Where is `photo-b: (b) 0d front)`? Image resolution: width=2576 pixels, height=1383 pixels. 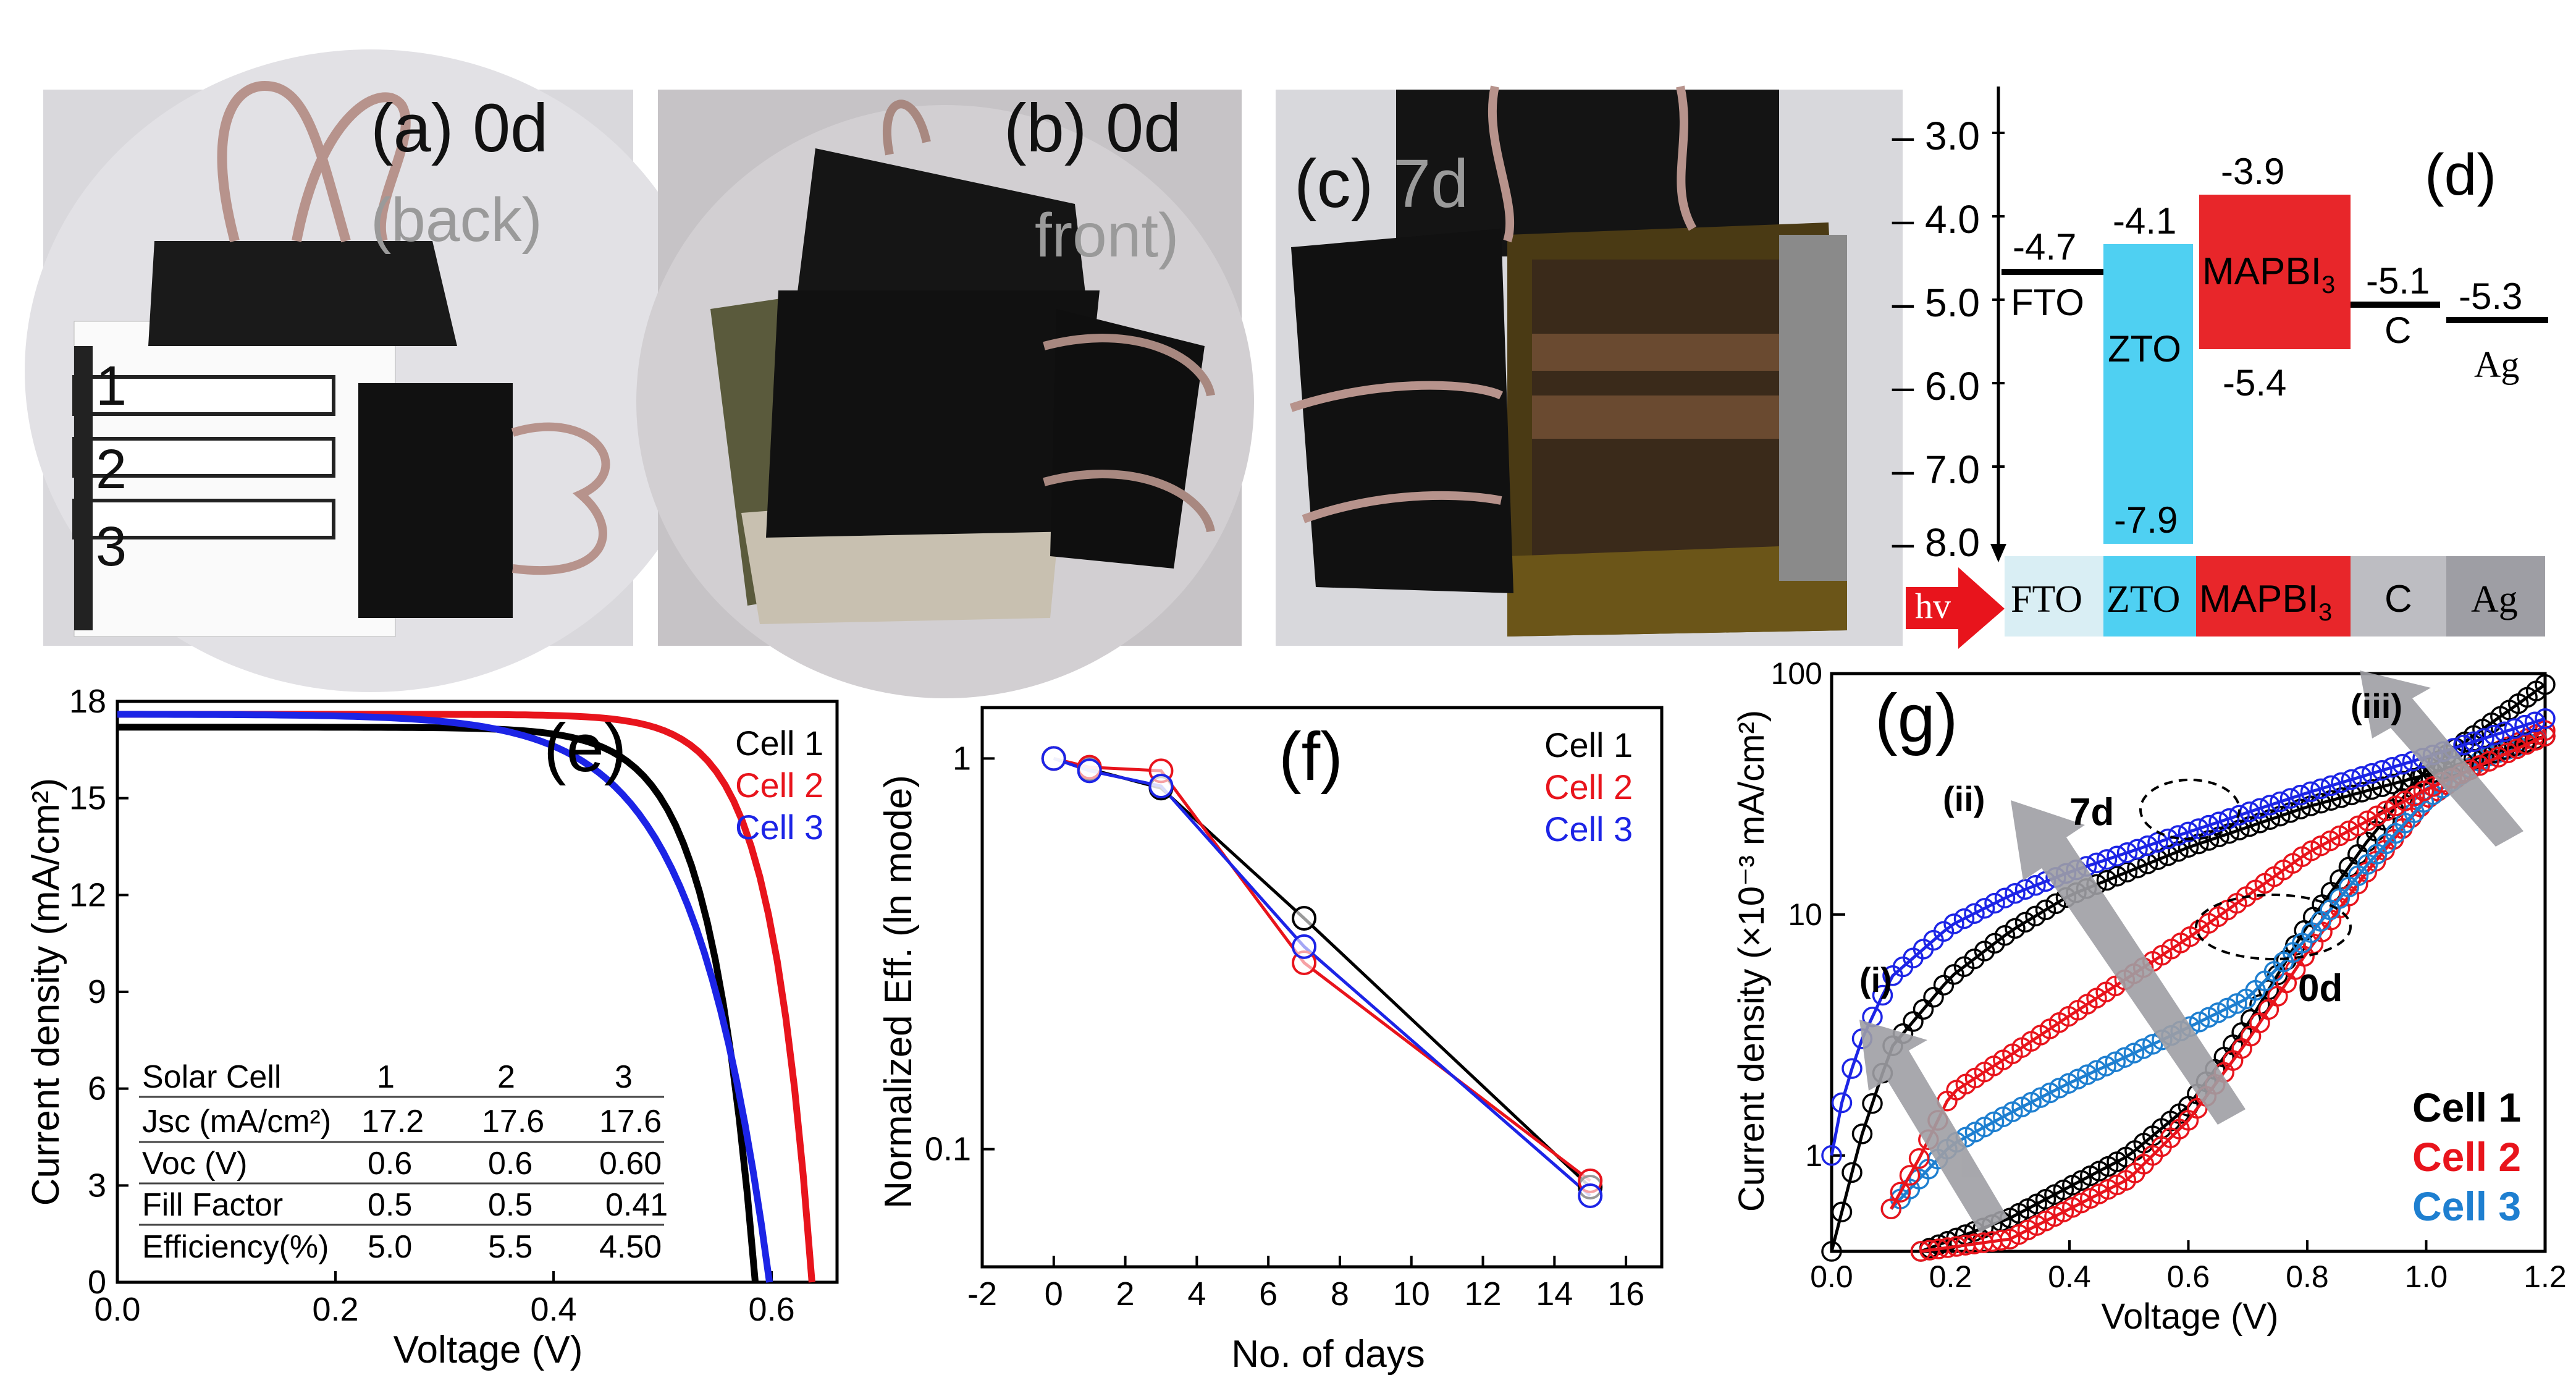 photo-b: (b) 0d front) is located at coordinates (945, 394).